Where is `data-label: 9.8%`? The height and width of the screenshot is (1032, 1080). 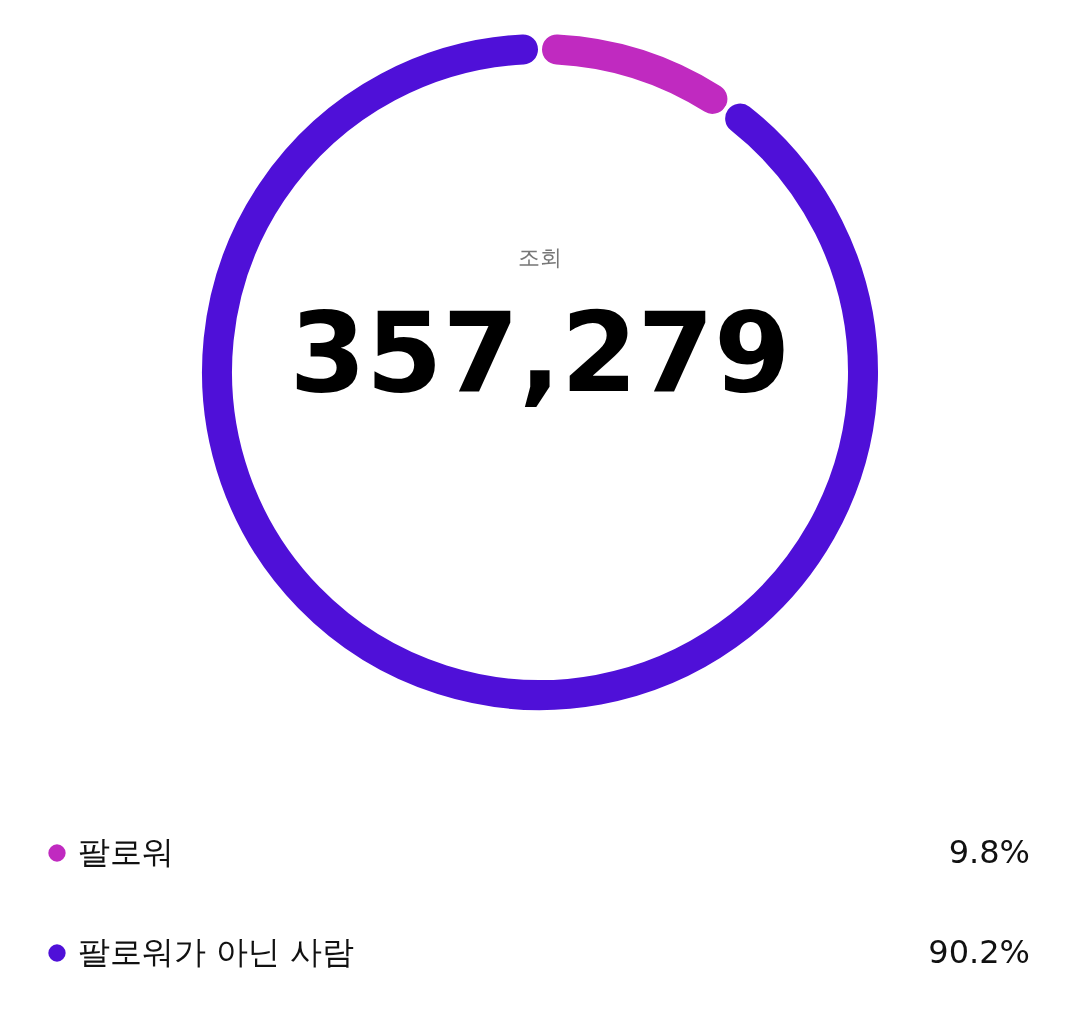 data-label: 9.8% is located at coordinates (989, 852).